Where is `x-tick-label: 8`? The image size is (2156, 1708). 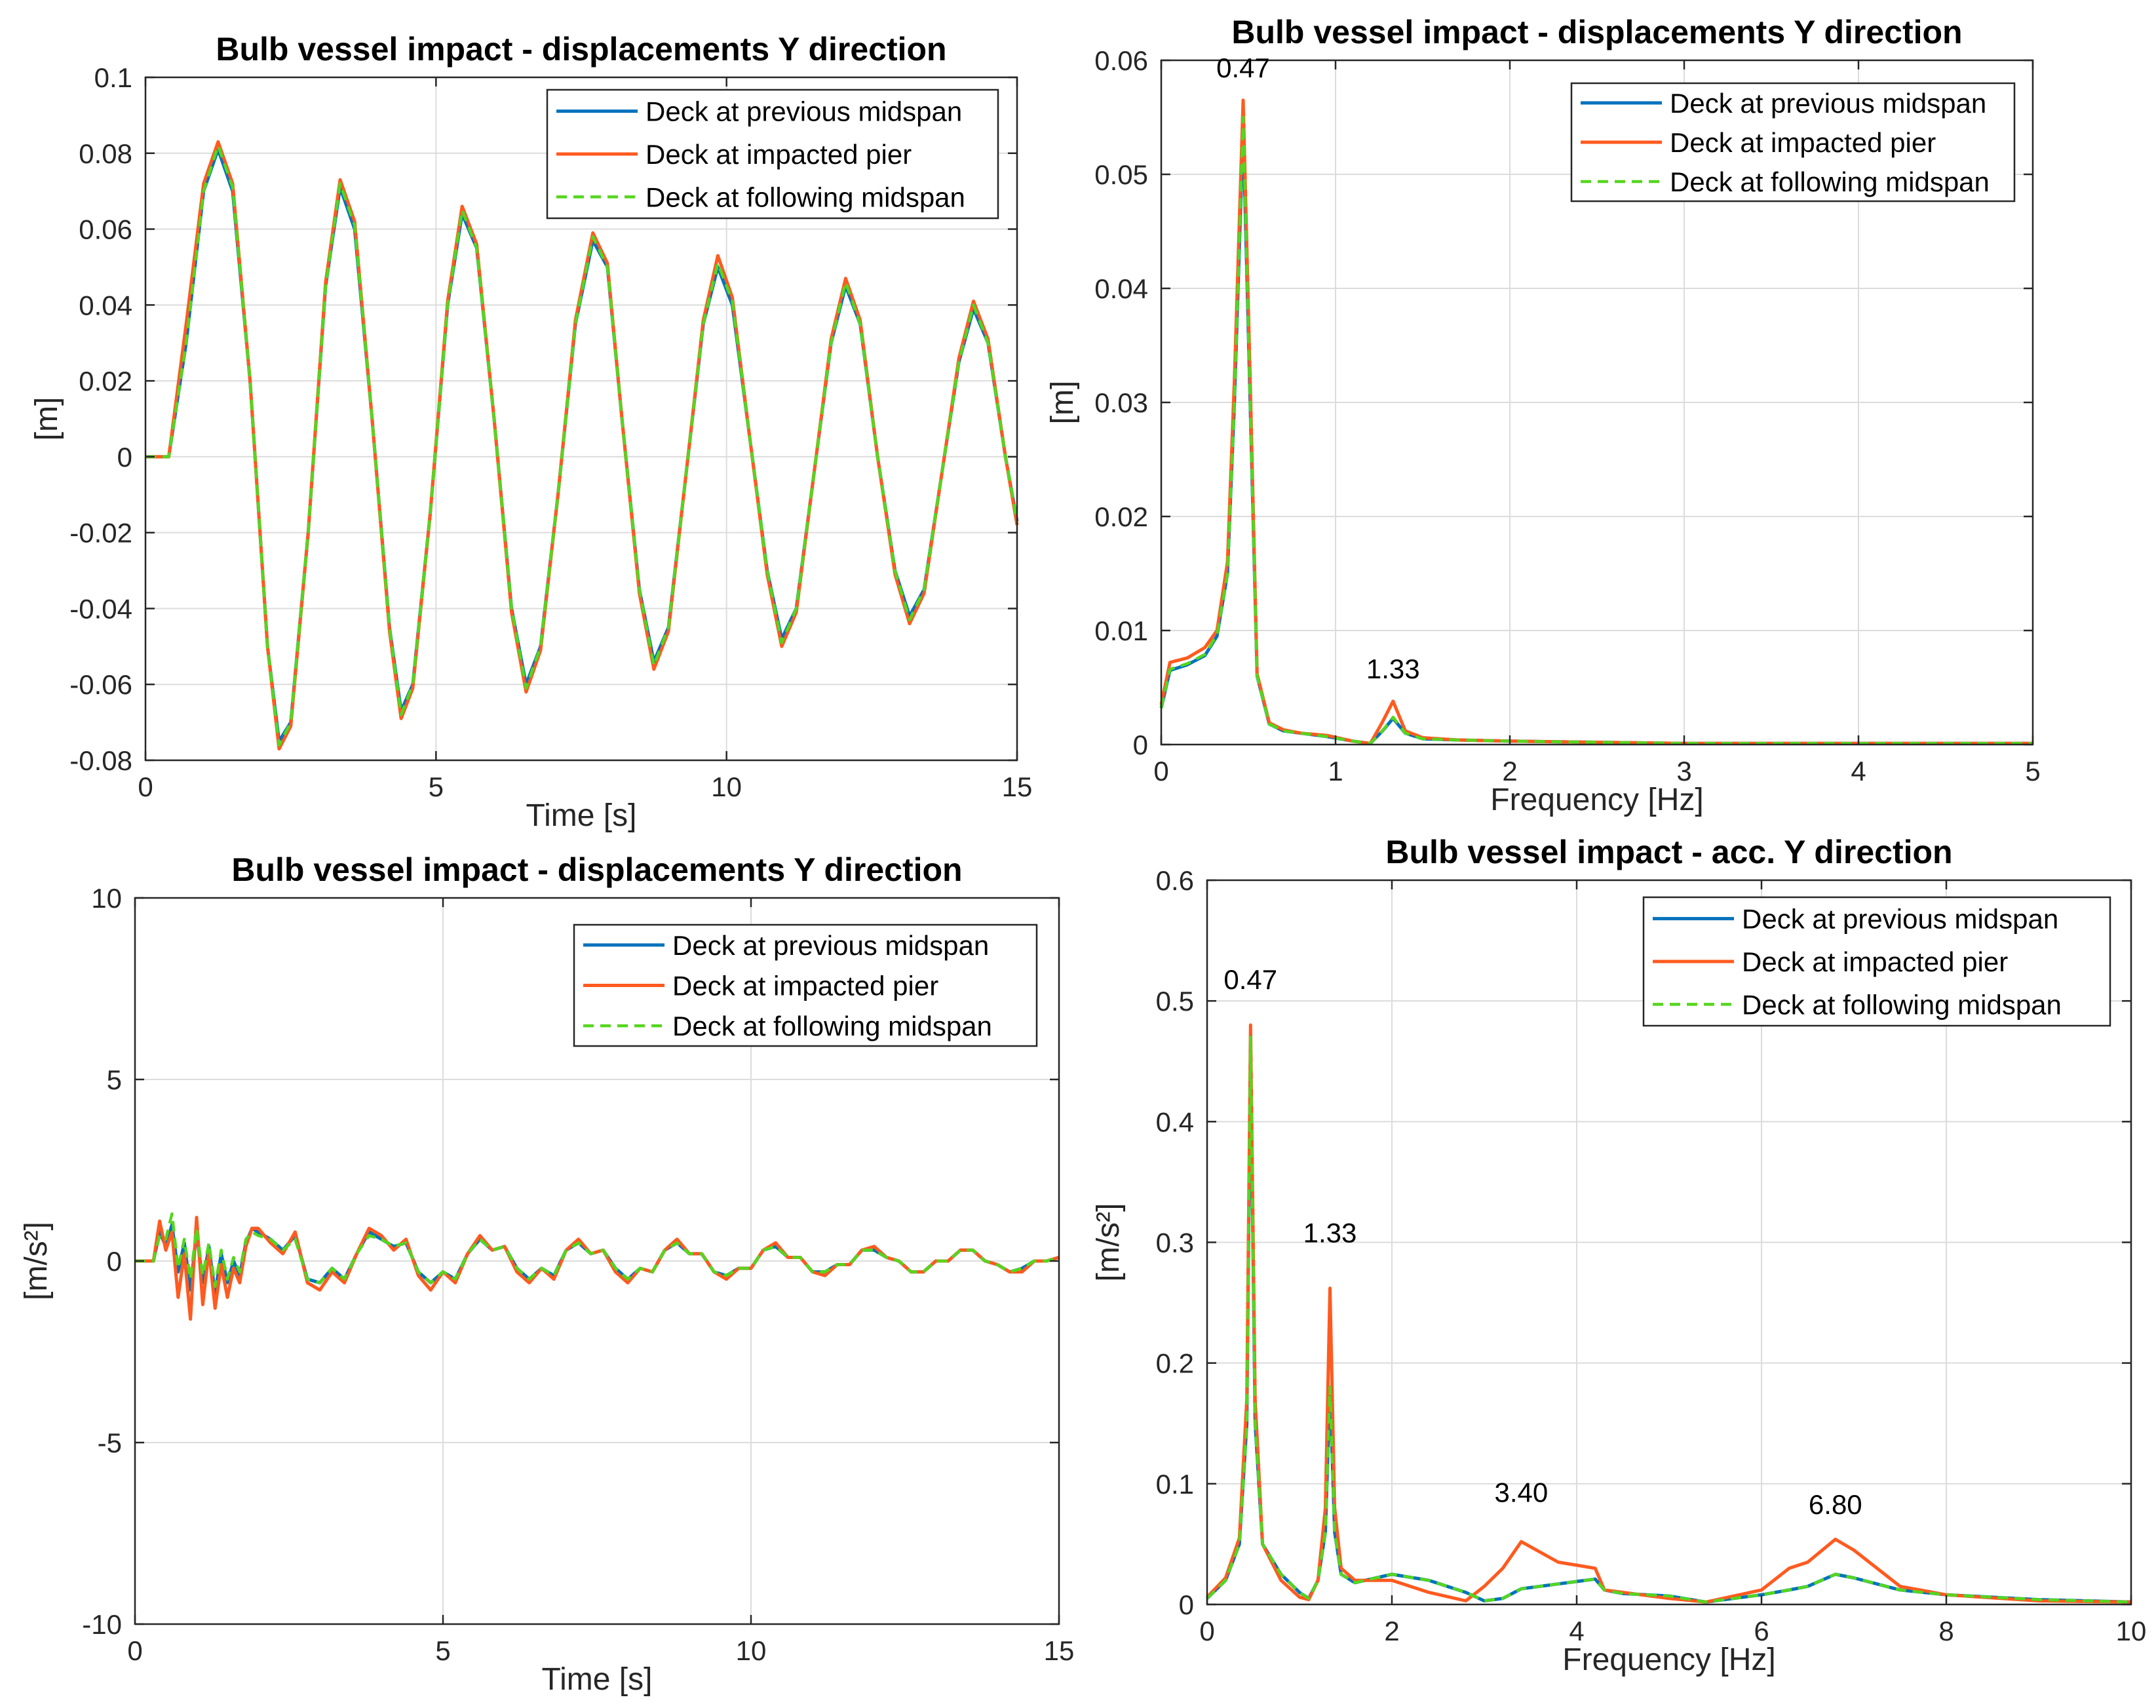 x-tick-label: 8 is located at coordinates (1946, 1631).